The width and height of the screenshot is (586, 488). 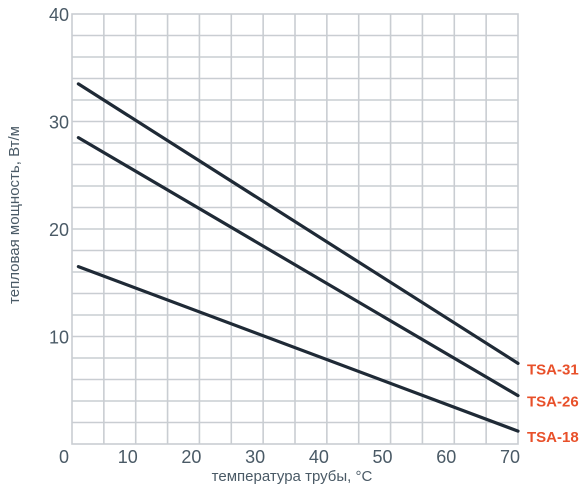 What do you see at coordinates (14, 215) in the screenshot?
I see `y-axis-title: тепловая мощность, Вт/м` at bounding box center [14, 215].